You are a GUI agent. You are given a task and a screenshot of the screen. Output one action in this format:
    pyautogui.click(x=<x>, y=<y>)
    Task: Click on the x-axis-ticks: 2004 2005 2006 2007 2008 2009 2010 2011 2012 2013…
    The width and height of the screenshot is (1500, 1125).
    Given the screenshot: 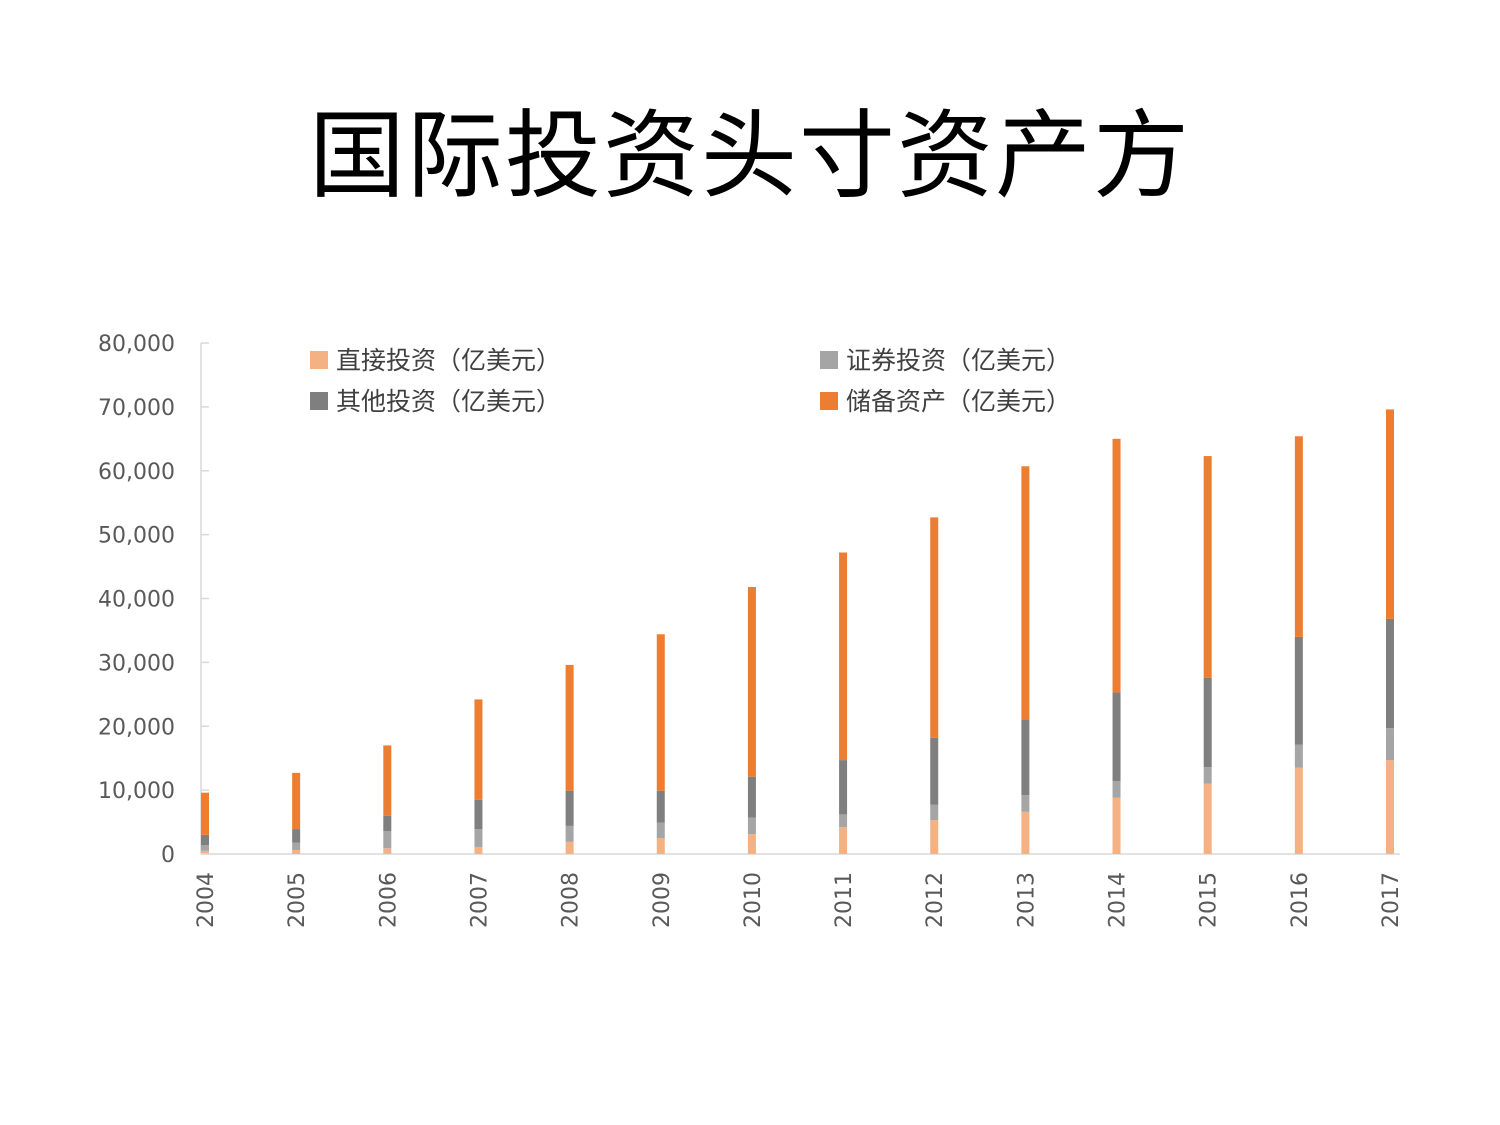 What is the action you would take?
    pyautogui.click(x=799, y=900)
    